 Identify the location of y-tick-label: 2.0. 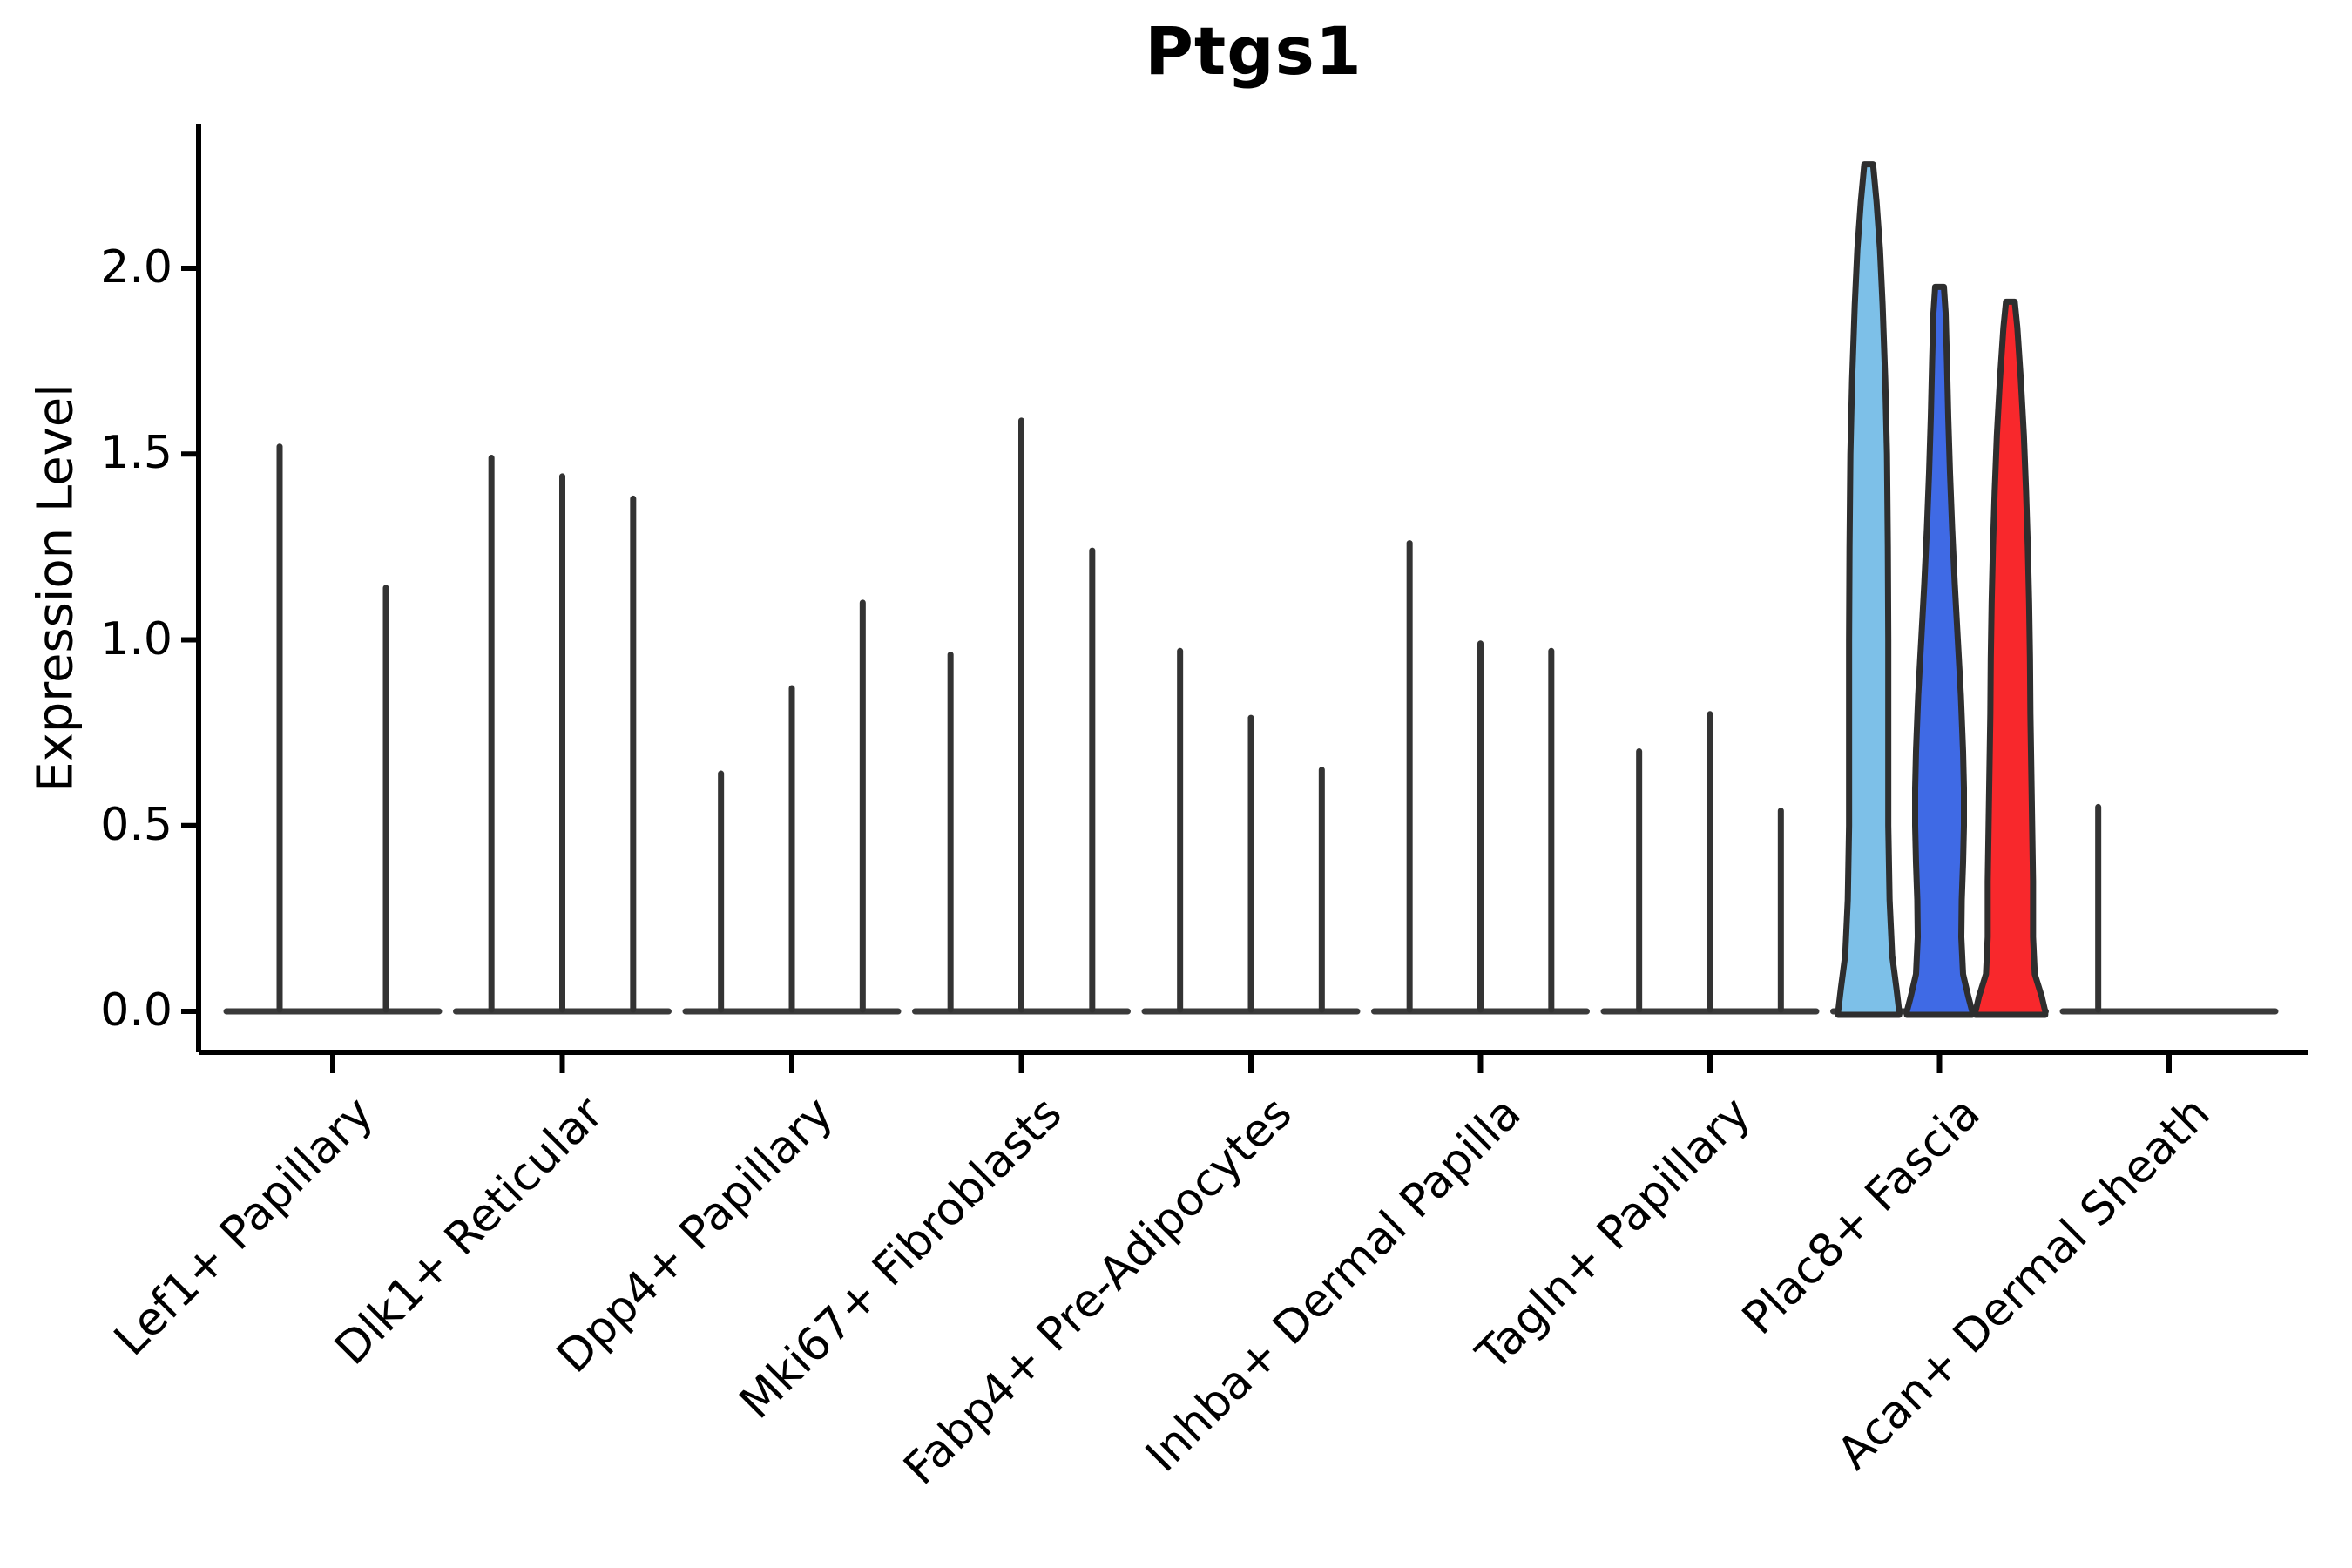
(136, 267).